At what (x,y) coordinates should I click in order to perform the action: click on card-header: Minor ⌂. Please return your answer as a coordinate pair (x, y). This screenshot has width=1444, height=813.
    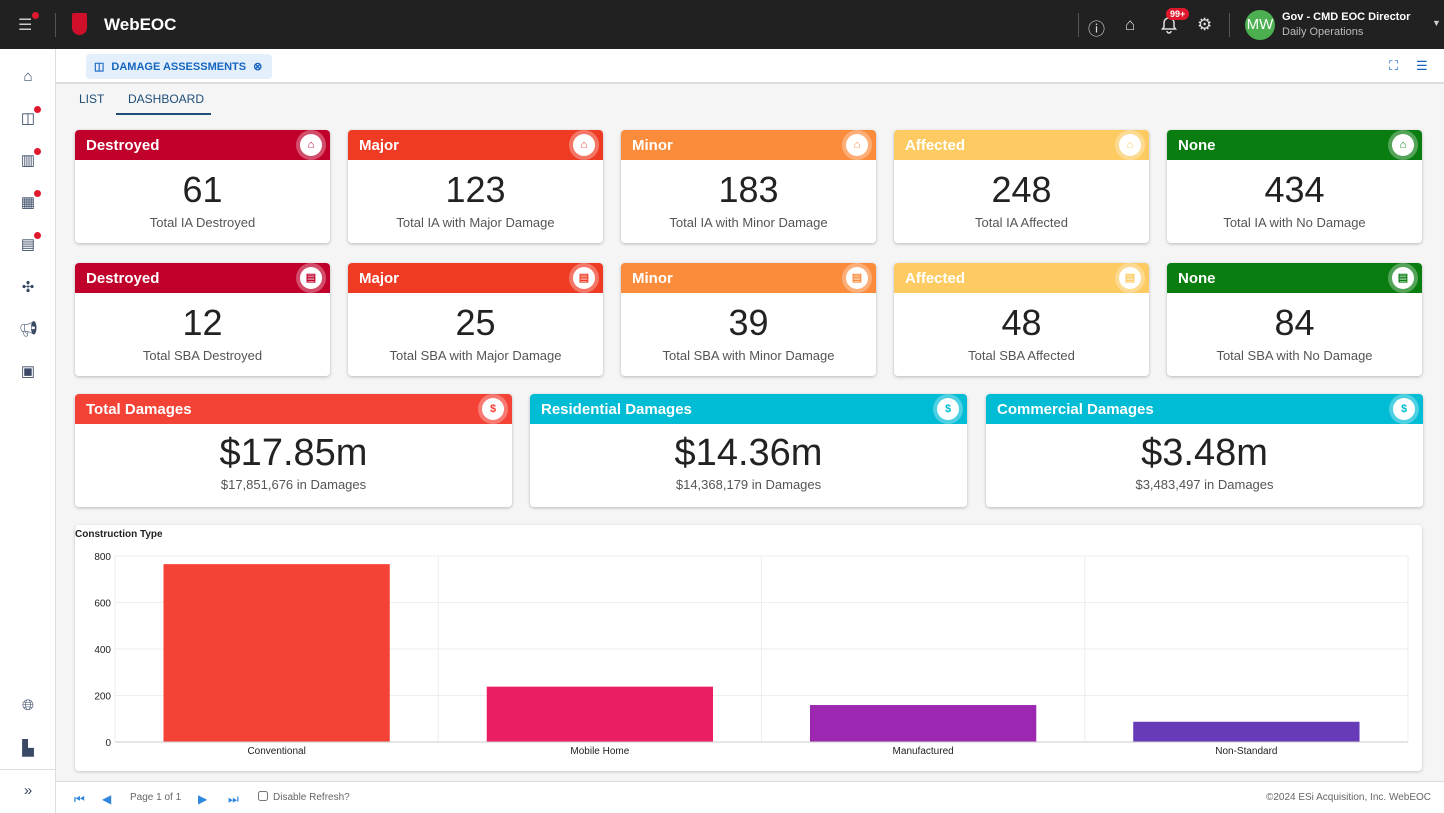
    Looking at the image, I should click on (748, 145).